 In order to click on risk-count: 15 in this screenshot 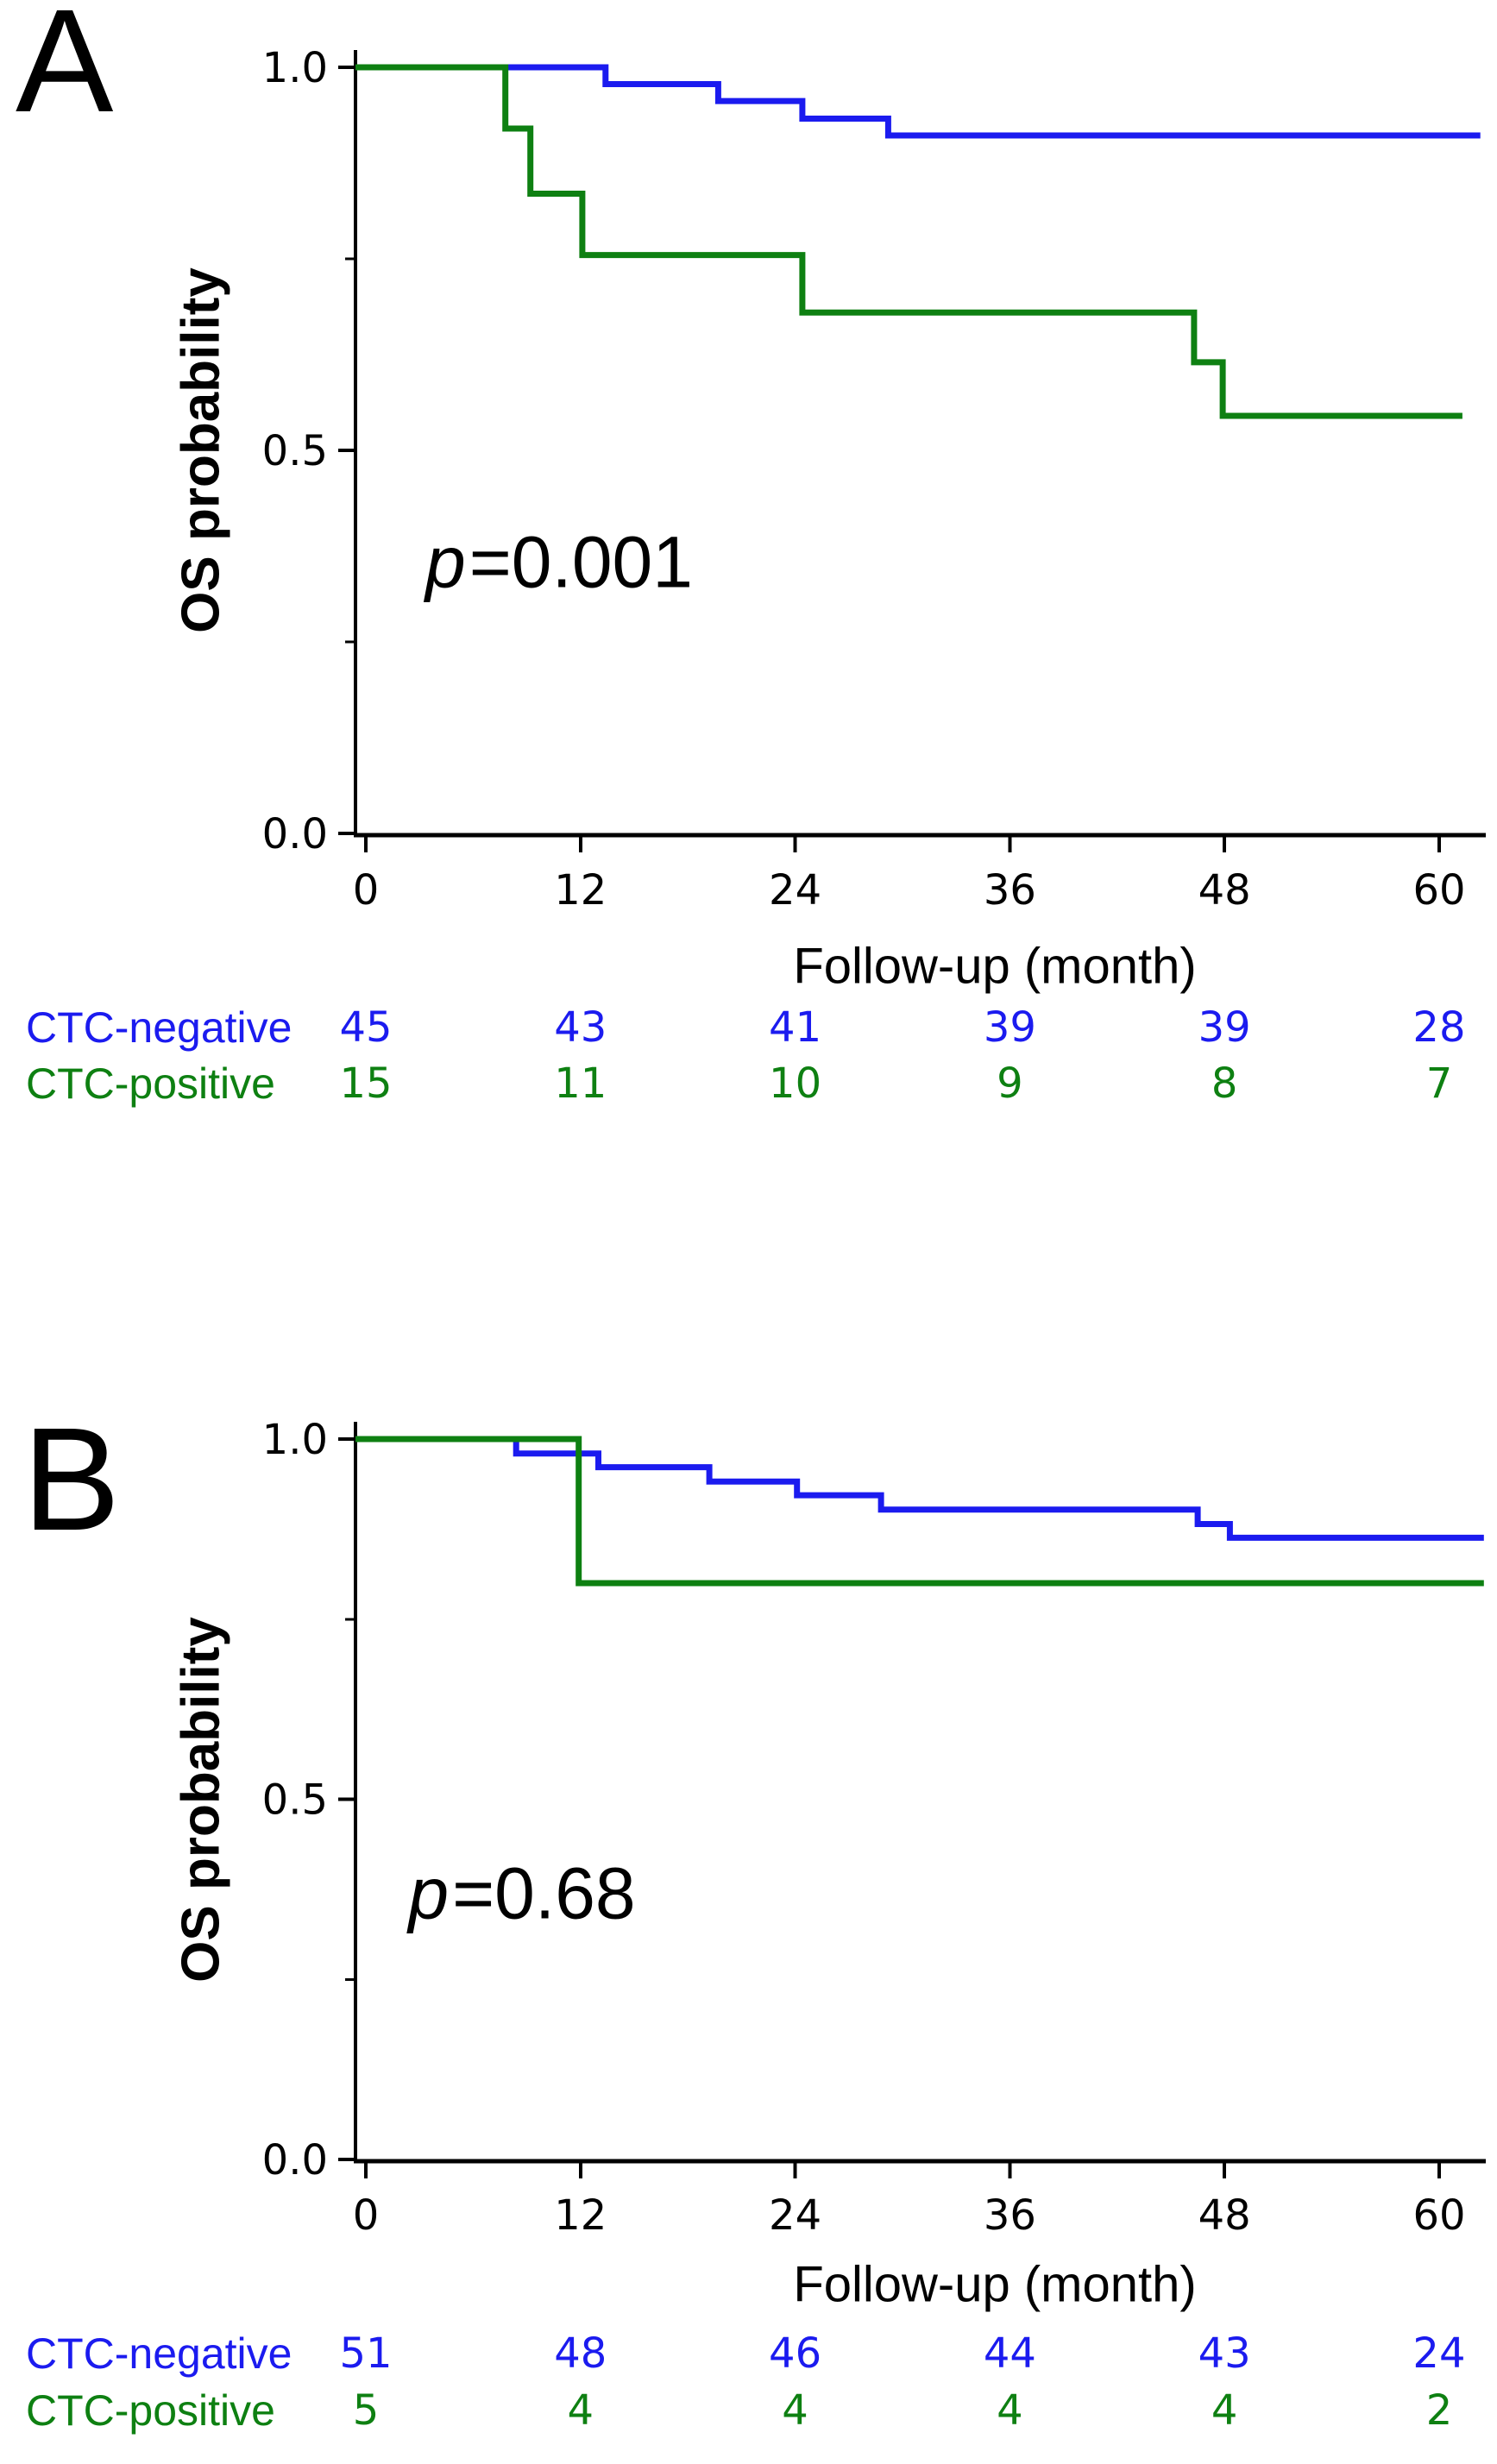, I will do `click(366, 1083)`.